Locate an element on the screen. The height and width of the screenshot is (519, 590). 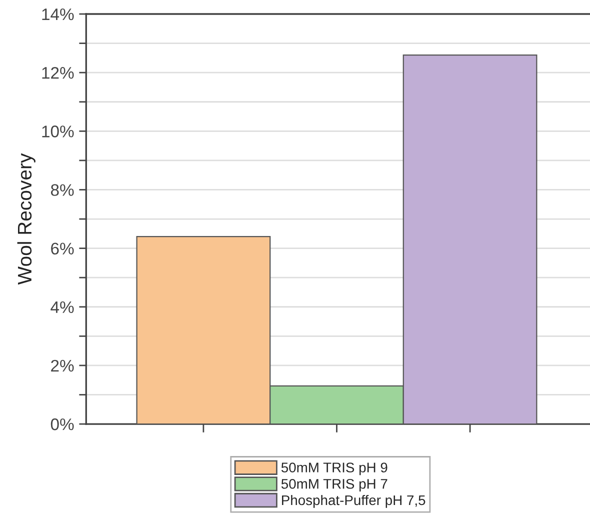
legend-label: Phosphat-Puffer pH 7,5 is located at coordinates (354, 501).